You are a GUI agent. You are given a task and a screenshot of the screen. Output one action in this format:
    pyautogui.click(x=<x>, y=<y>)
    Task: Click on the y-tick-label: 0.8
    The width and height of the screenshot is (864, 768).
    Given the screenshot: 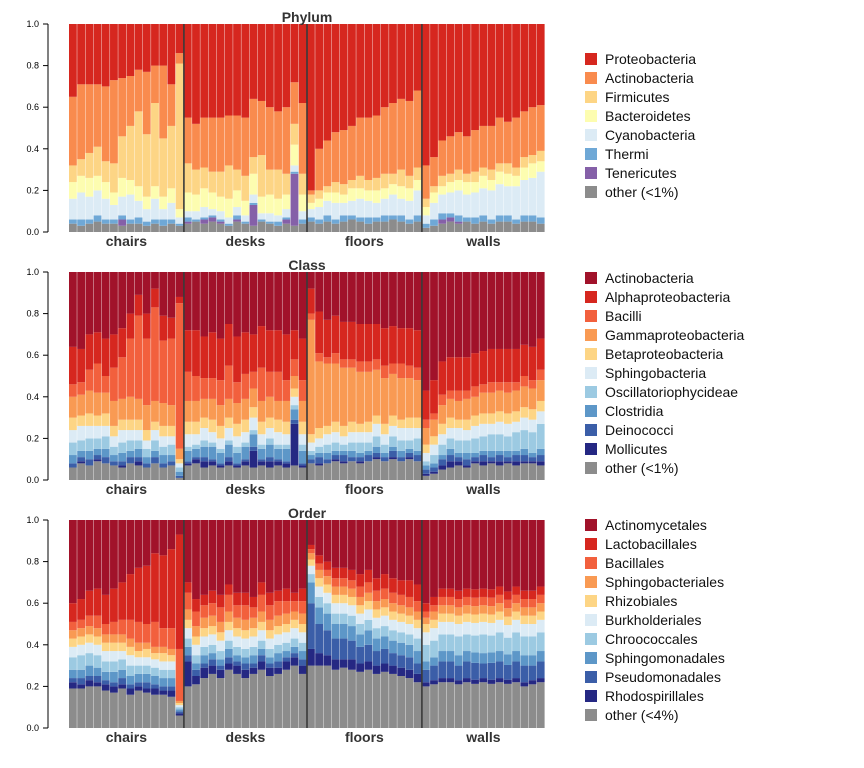 What is the action you would take?
    pyautogui.click(x=32, y=314)
    